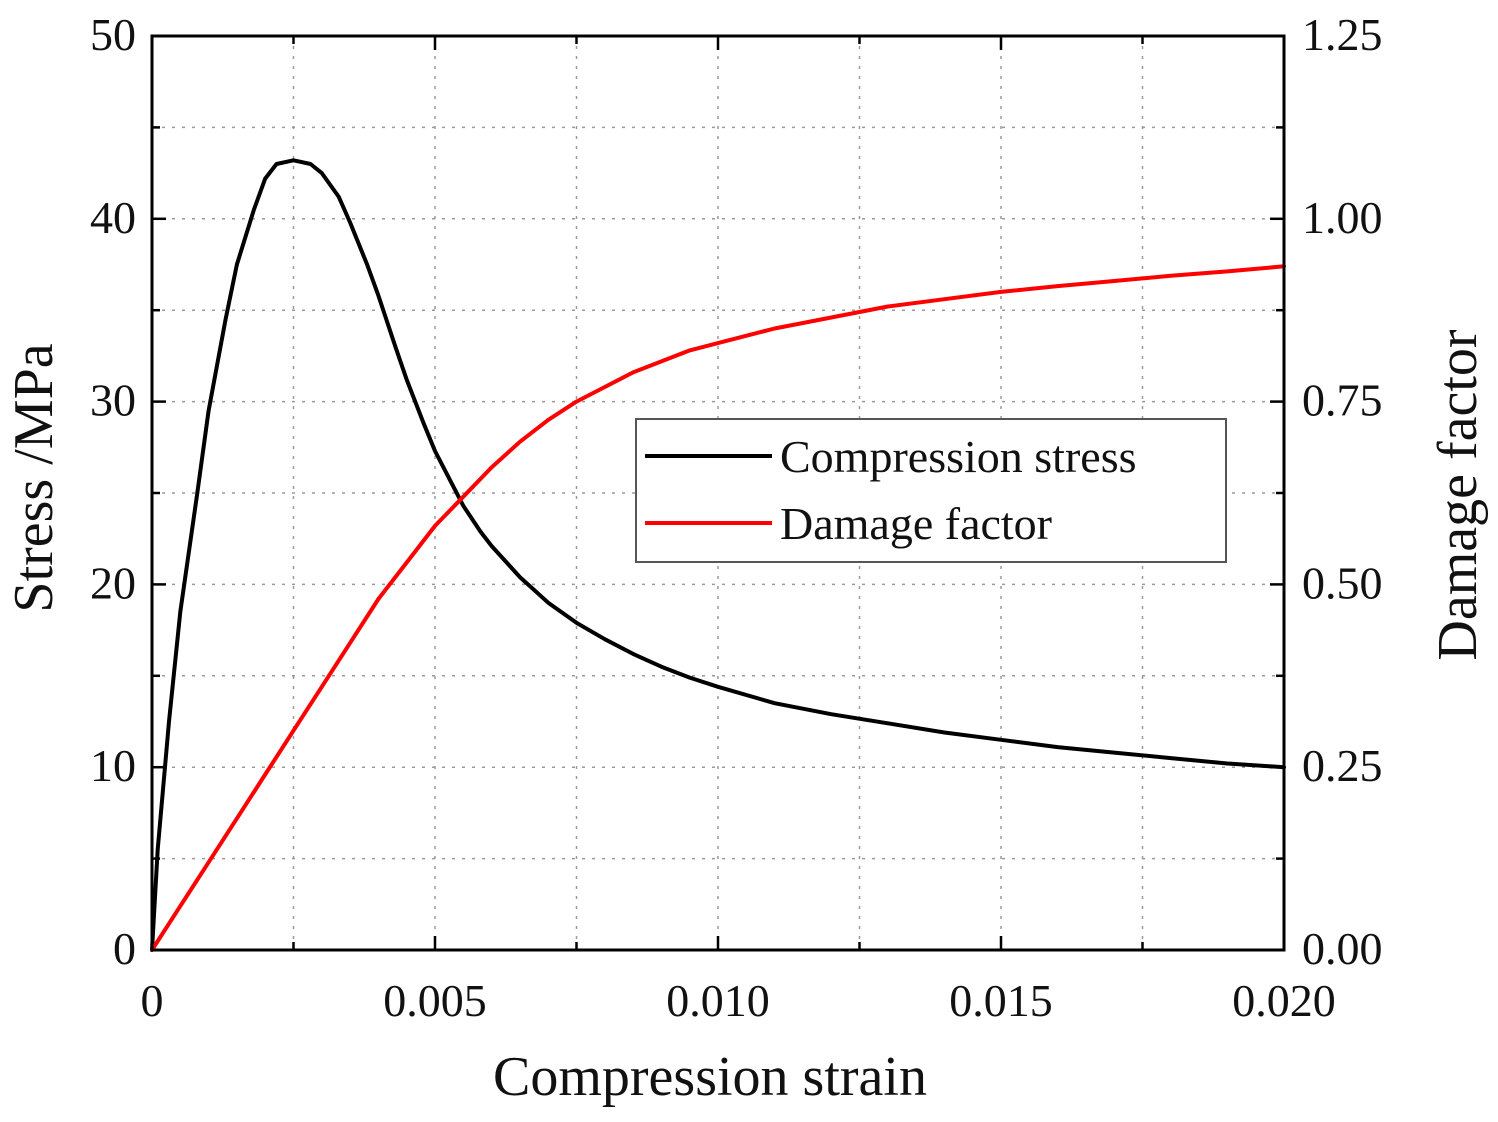  Describe the element at coordinates (1284, 1000) in the screenshot. I see `x-tick-label: 0.020` at that location.